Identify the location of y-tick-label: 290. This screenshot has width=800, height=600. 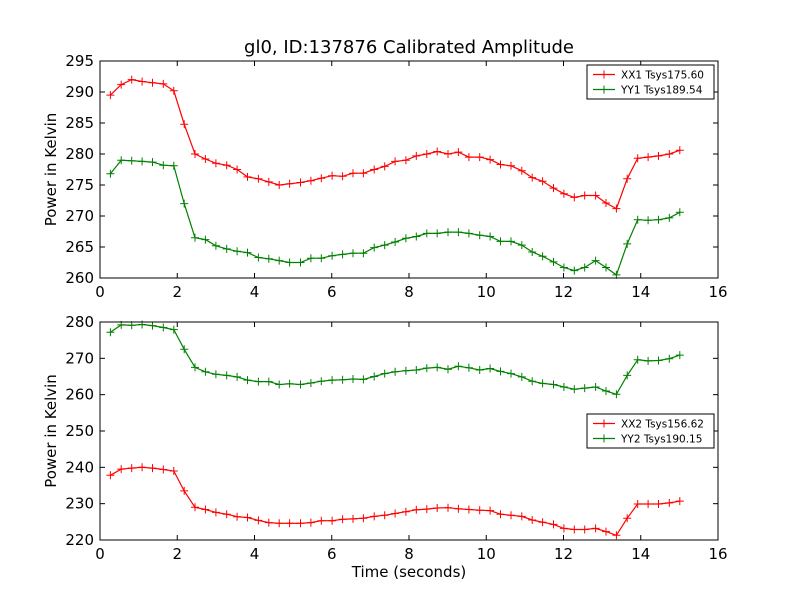
(79, 92).